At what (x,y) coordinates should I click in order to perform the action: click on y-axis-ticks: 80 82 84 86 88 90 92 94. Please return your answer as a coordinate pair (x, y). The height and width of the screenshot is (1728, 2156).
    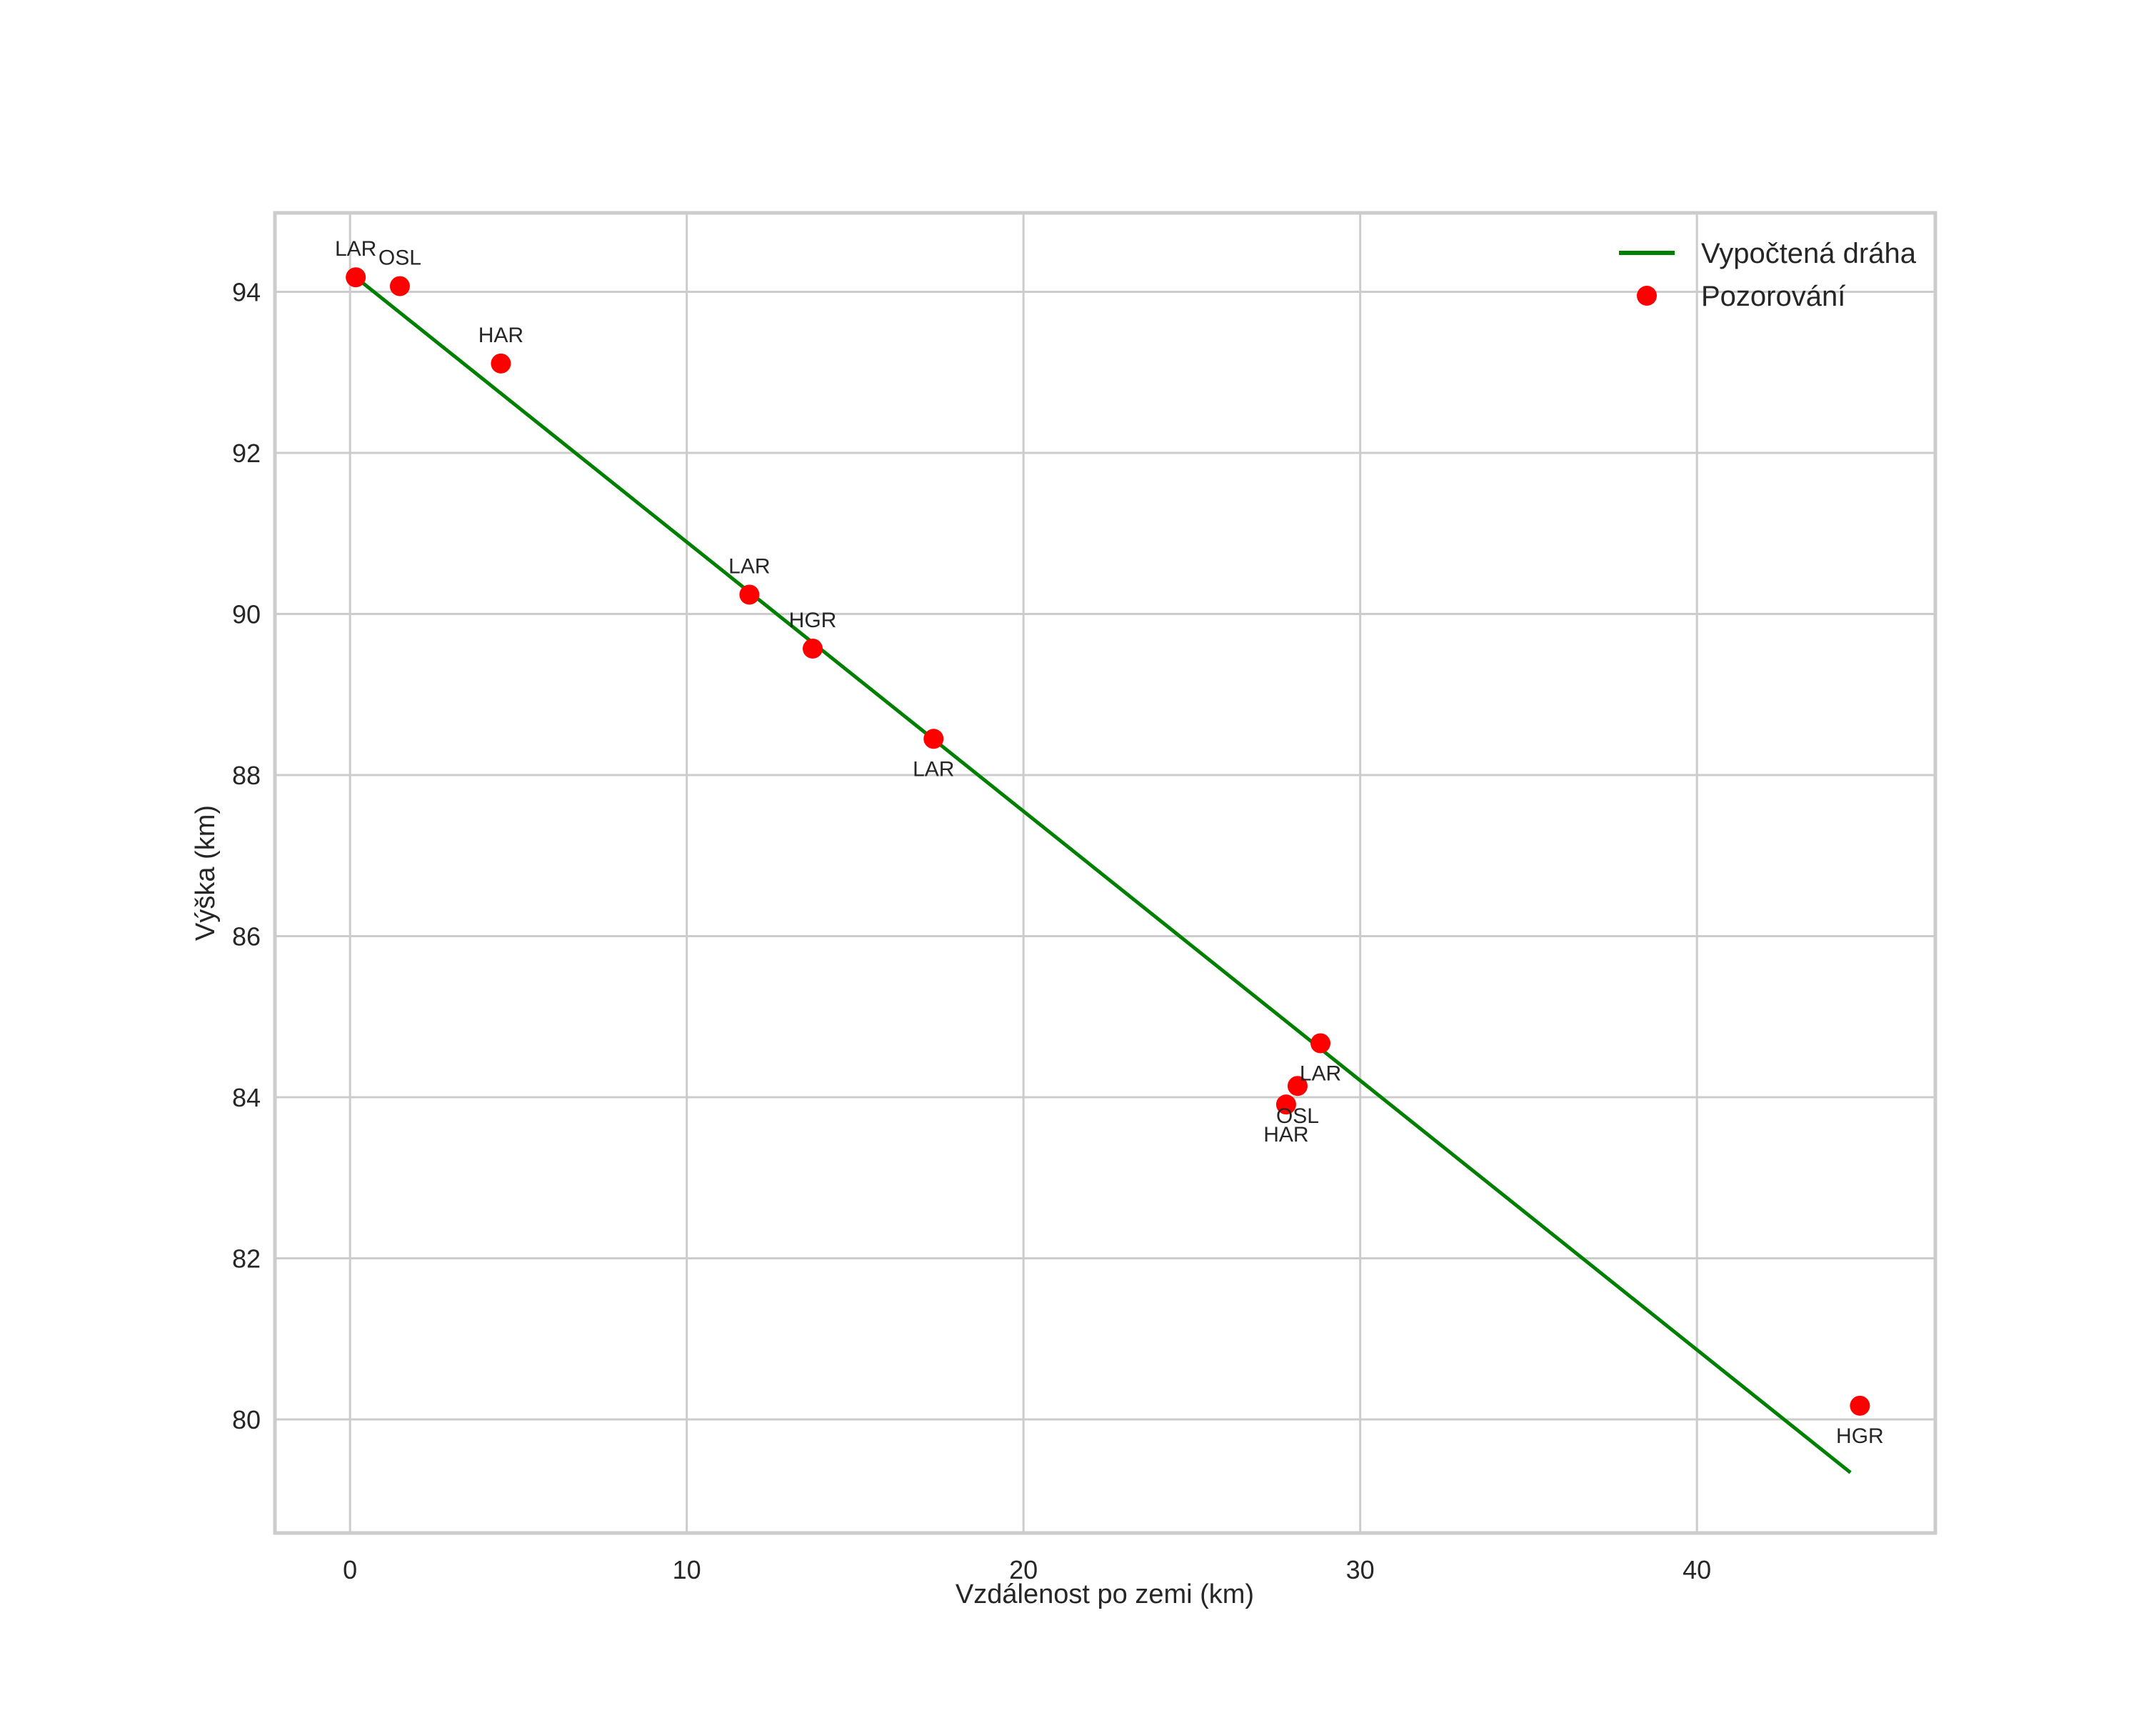
    Looking at the image, I should click on (247, 855).